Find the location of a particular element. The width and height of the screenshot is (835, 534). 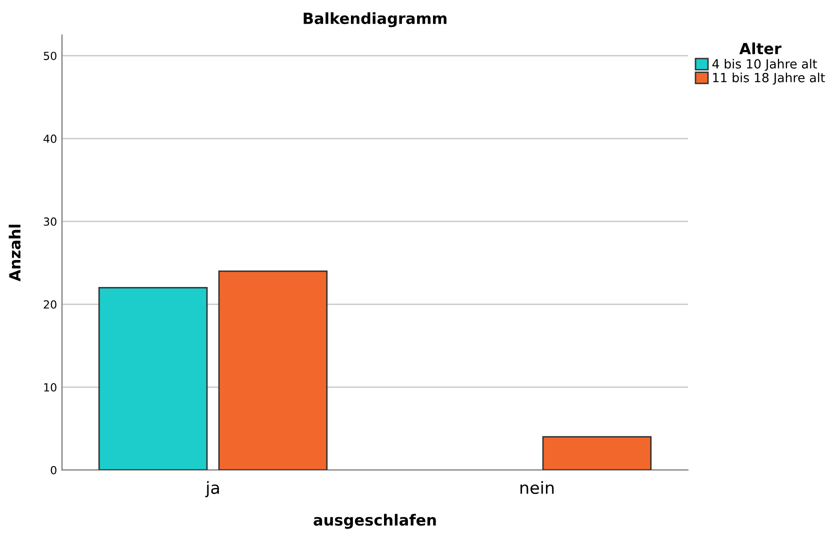

y-tick-label: 0 is located at coordinates (53, 470).